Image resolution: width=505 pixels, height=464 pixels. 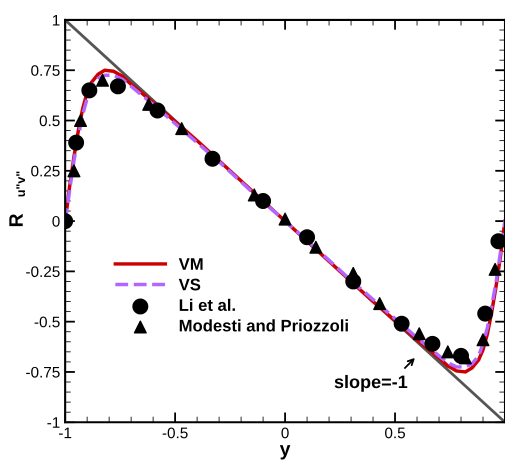 What do you see at coordinates (175, 433) in the screenshot?
I see `x-tick-label: -0.5` at bounding box center [175, 433].